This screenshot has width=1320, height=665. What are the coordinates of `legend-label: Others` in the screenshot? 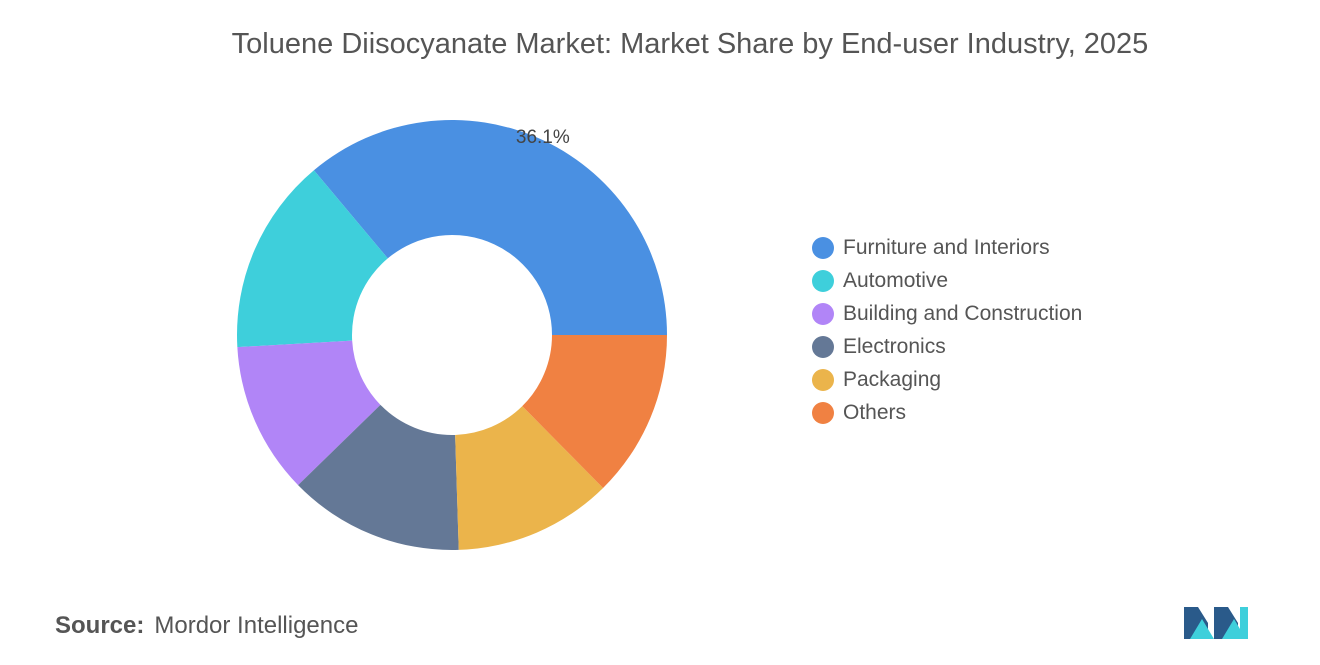 It's located at (875, 412).